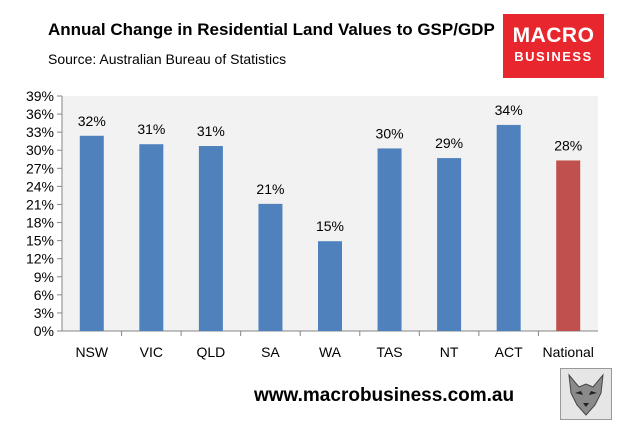  Describe the element at coordinates (389, 352) in the screenshot. I see `x-tick-label-tas: TAS` at that location.